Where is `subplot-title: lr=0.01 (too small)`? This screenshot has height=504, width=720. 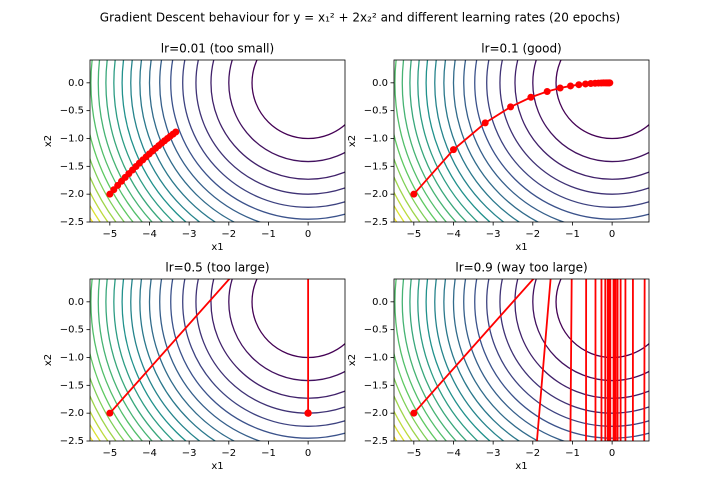
subplot-title: lr=0.01 (too small) is located at coordinates (217, 49).